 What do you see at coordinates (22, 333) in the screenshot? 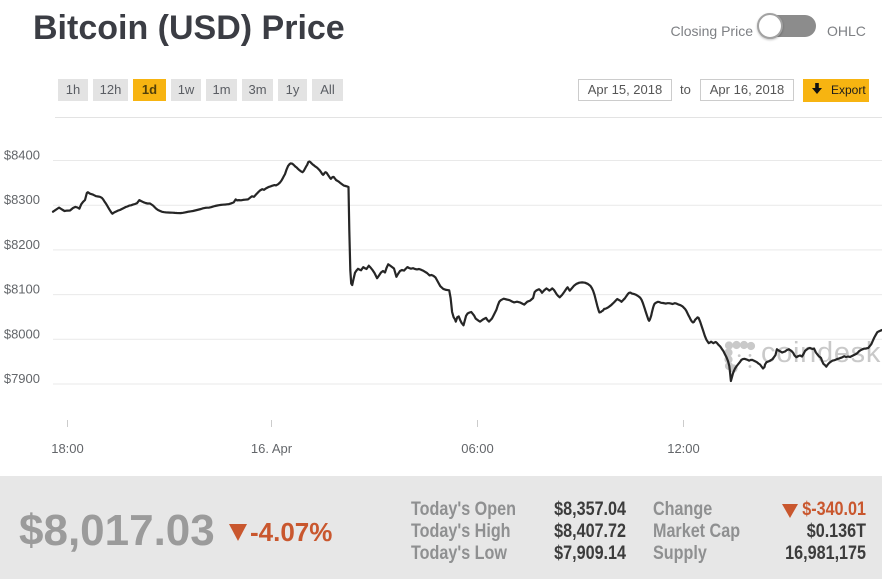
I see `svg-text: $8000` at bounding box center [22, 333].